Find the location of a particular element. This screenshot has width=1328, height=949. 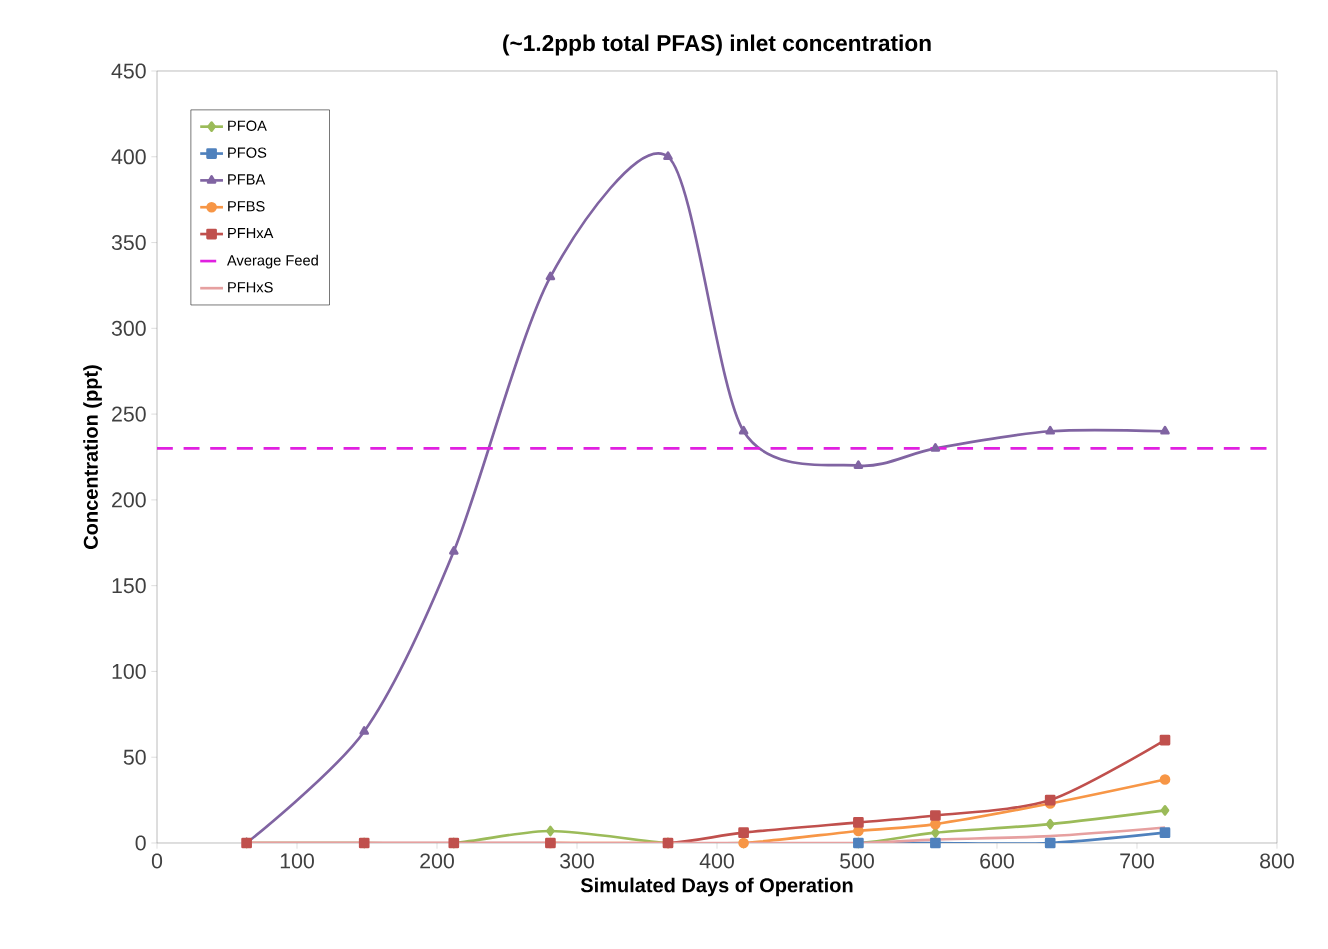

legend-label: PFHxA is located at coordinates (251, 233).